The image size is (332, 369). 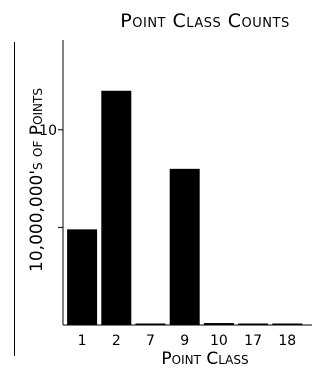 What do you see at coordinates (51, 175) in the screenshot?
I see `y-ticks: 10` at bounding box center [51, 175].